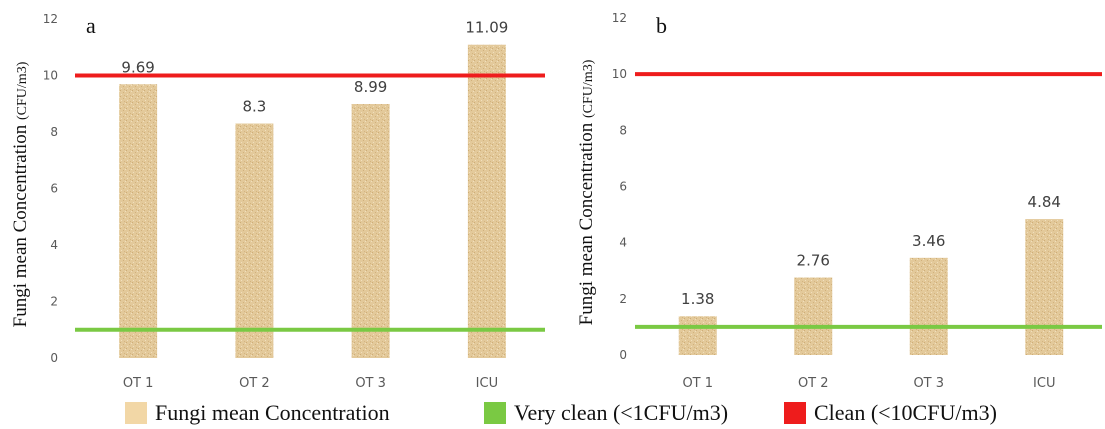 The height and width of the screenshot is (429, 1105). Describe the element at coordinates (91, 25) in the screenshot. I see `panel-label: a` at that location.